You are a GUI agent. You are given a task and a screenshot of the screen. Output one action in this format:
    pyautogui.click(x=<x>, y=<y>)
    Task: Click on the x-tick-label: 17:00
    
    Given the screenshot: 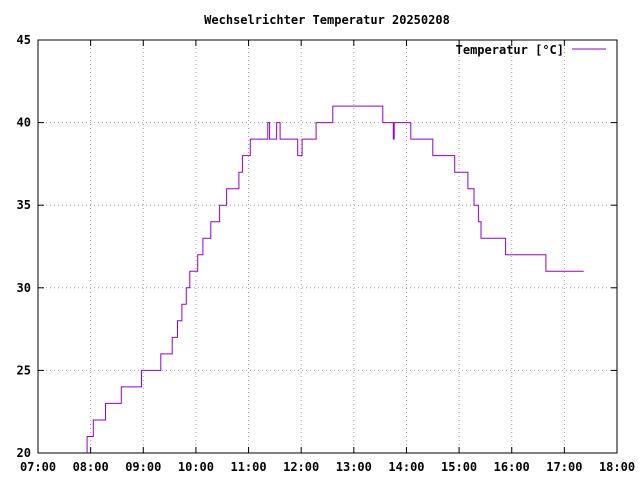 What is the action you would take?
    pyautogui.click(x=564, y=467)
    